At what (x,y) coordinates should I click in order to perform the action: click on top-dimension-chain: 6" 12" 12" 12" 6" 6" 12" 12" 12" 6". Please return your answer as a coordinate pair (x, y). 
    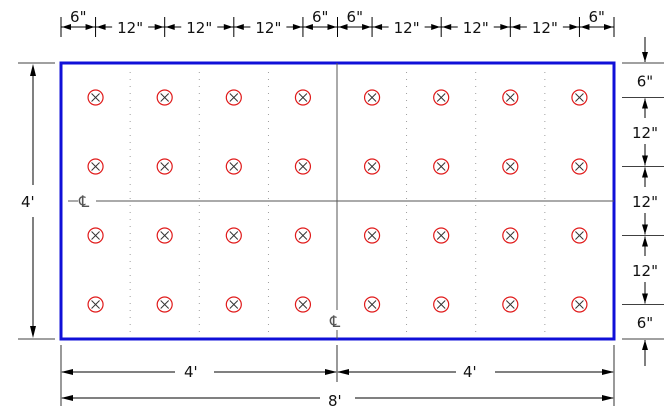
    Looking at the image, I should click on (337, 22).